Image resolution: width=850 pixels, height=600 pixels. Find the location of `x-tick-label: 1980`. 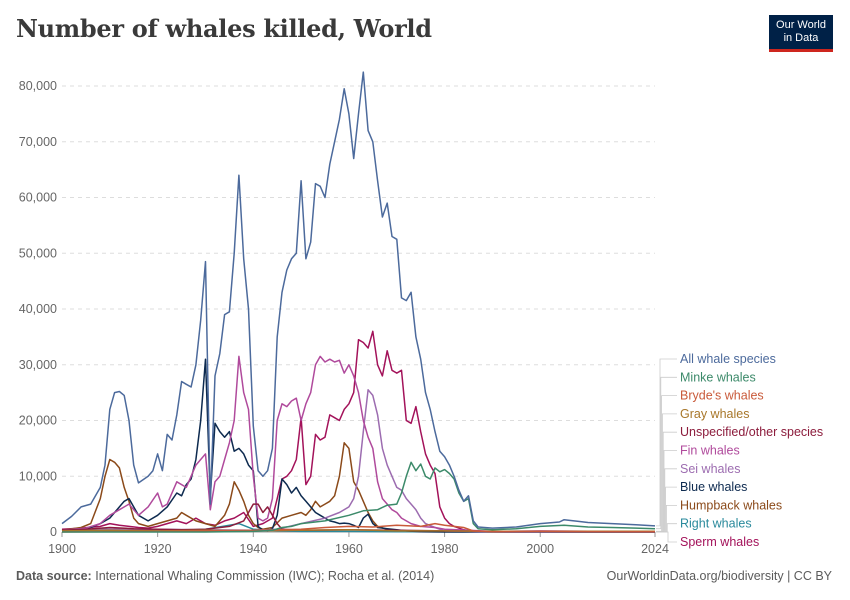

x-tick-label: 1980 is located at coordinates (445, 549).